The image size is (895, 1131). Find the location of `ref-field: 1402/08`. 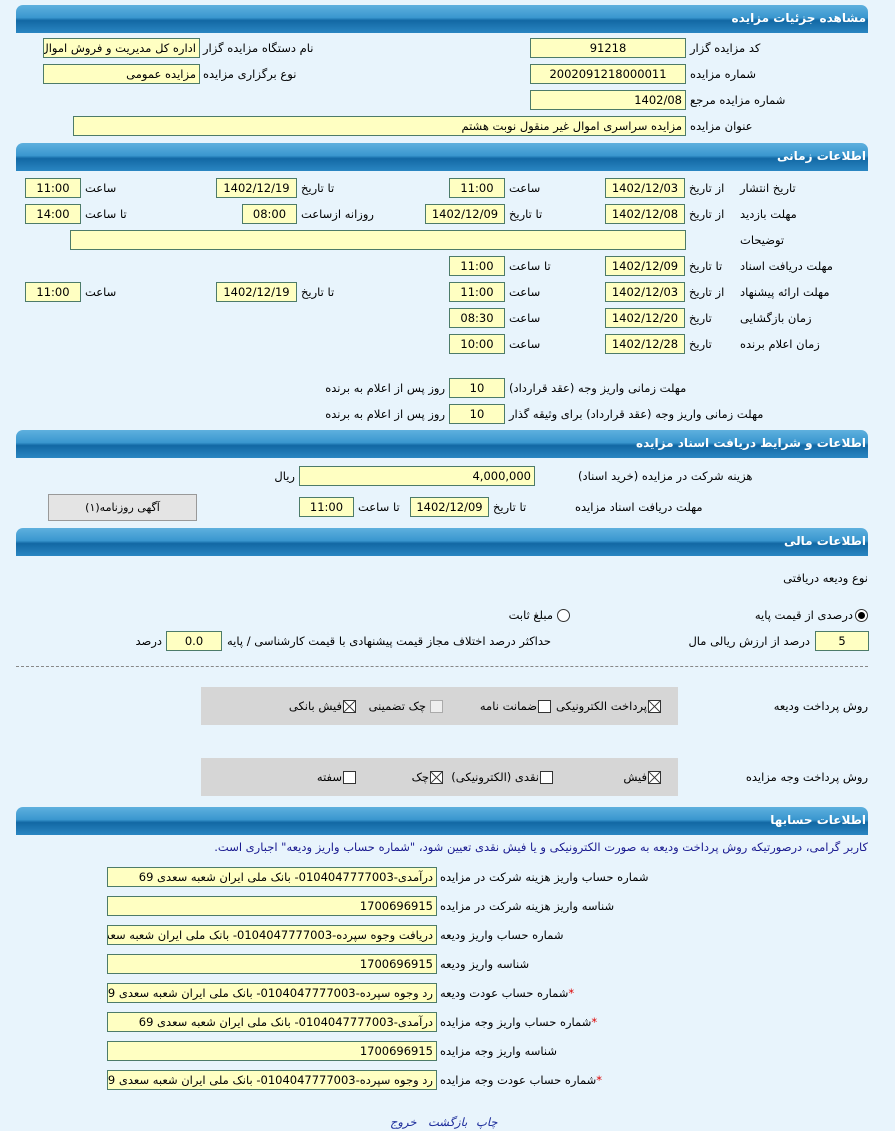

ref-field: 1402/08 is located at coordinates (608, 100).